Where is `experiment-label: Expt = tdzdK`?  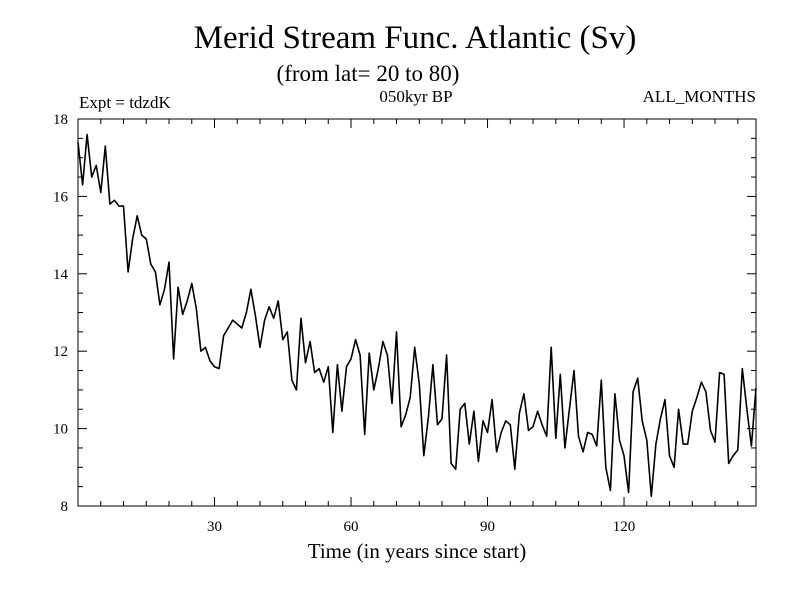
experiment-label: Expt = tdzdK is located at coordinates (125, 102).